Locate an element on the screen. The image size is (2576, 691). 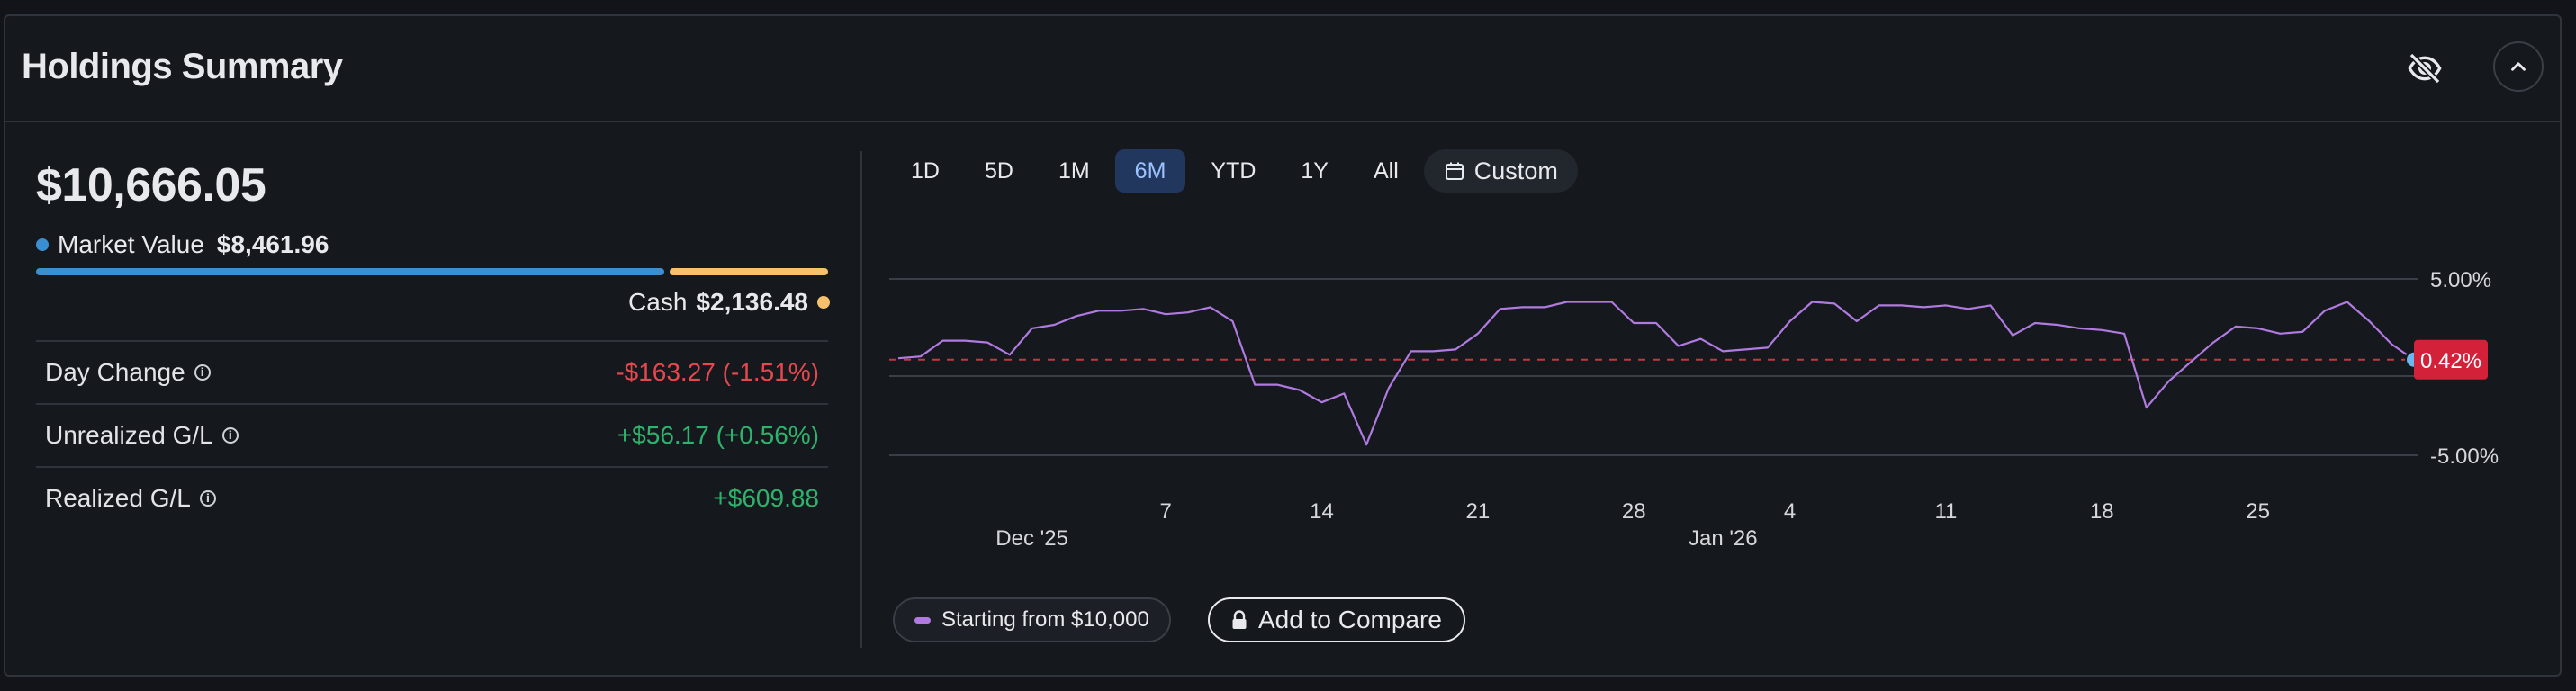
stat-realized-gl: Realized G/L i +$609.88 is located at coordinates (432, 498).